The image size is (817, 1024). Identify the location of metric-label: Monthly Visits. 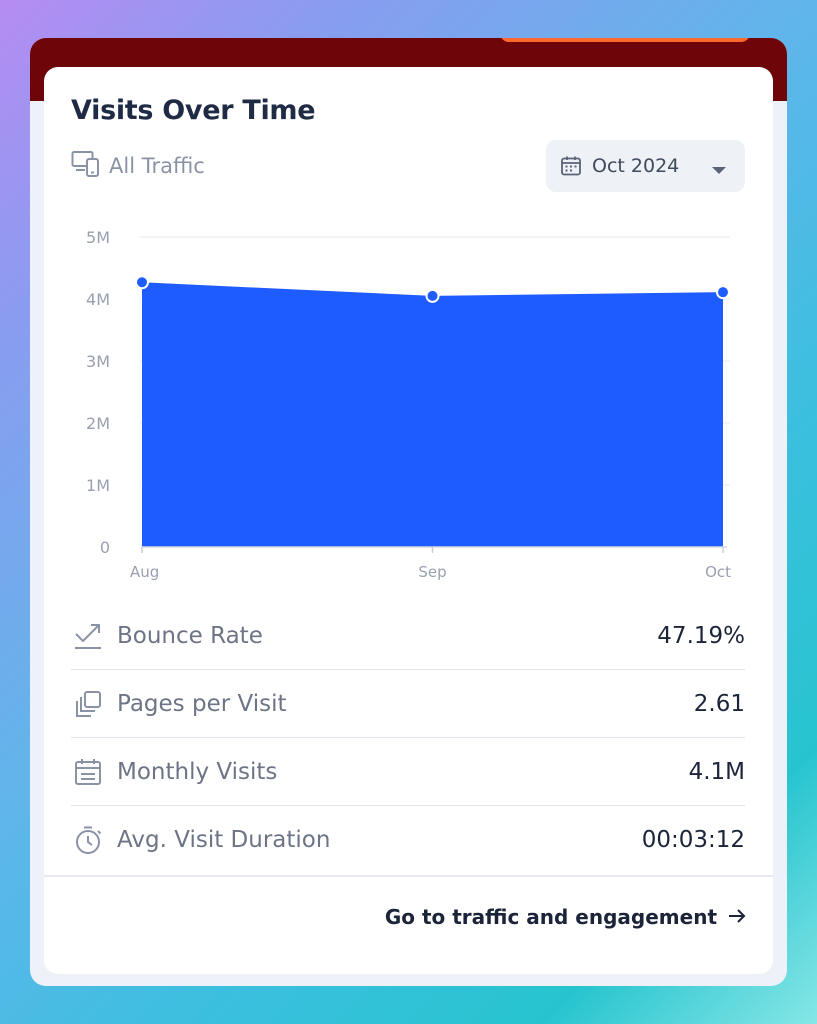
(197, 771).